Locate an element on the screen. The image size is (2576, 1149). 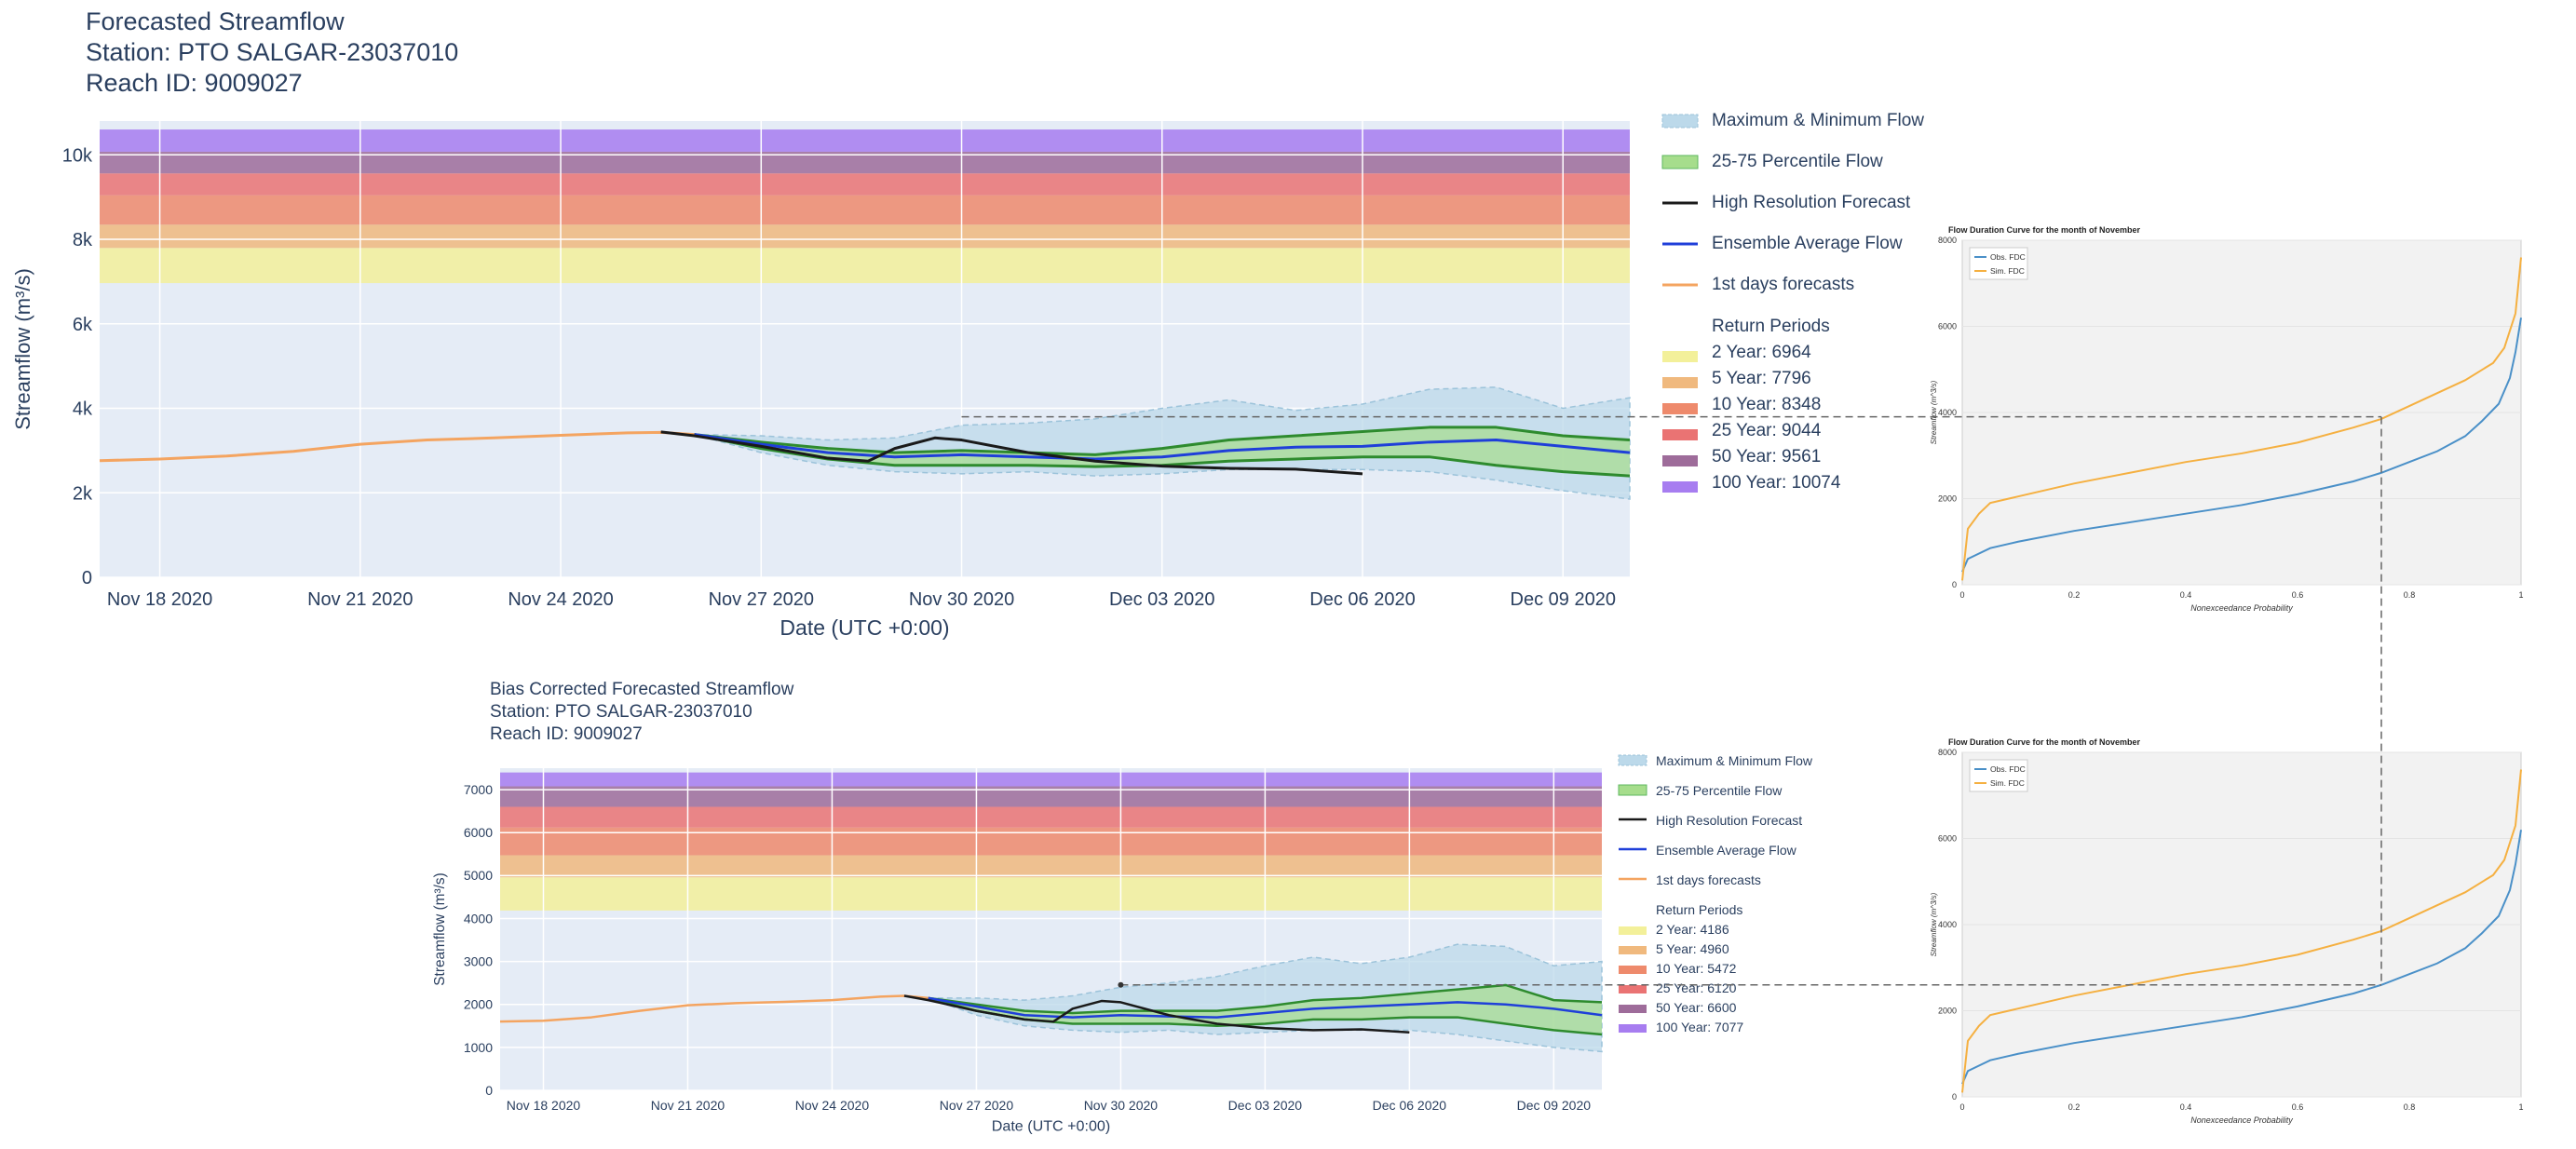
fdc-x-tick-label: 0.6 is located at coordinates (2298, 595).